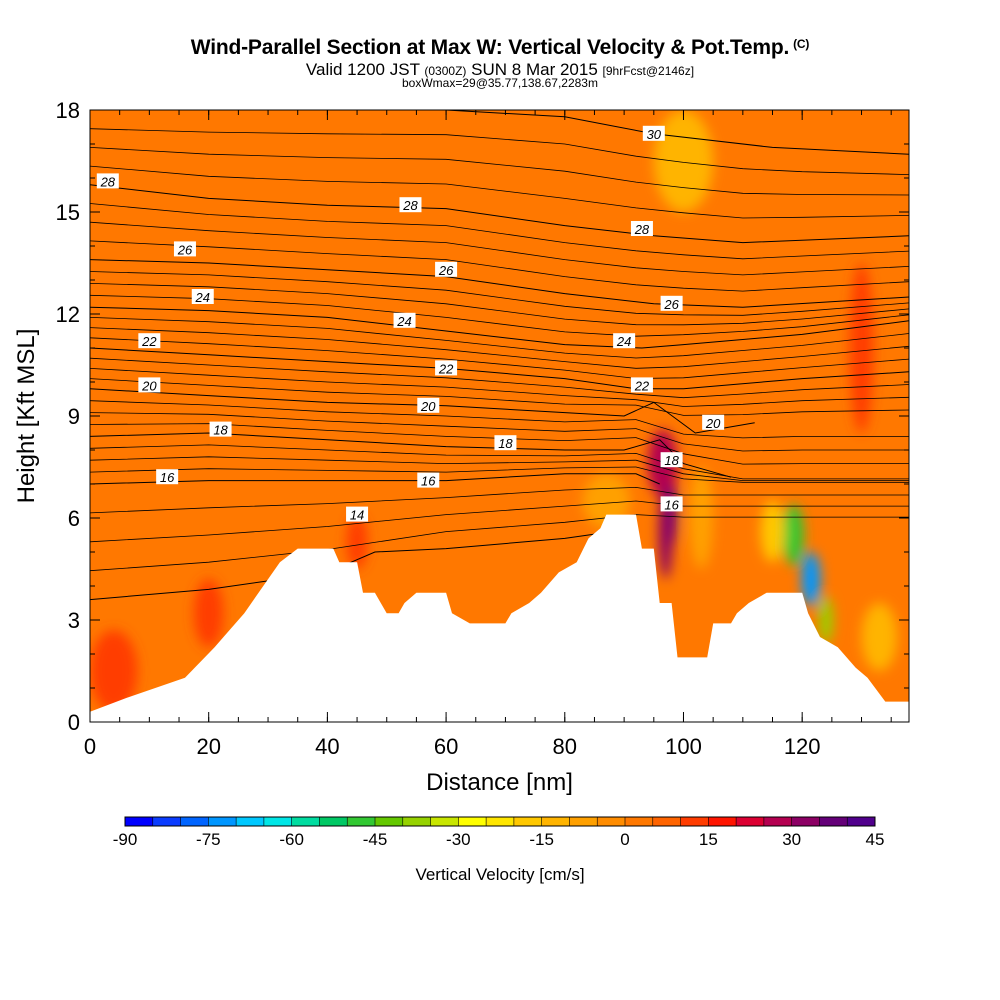  Describe the element at coordinates (74, 722) in the screenshot. I see `y-tick-label: 0` at that location.